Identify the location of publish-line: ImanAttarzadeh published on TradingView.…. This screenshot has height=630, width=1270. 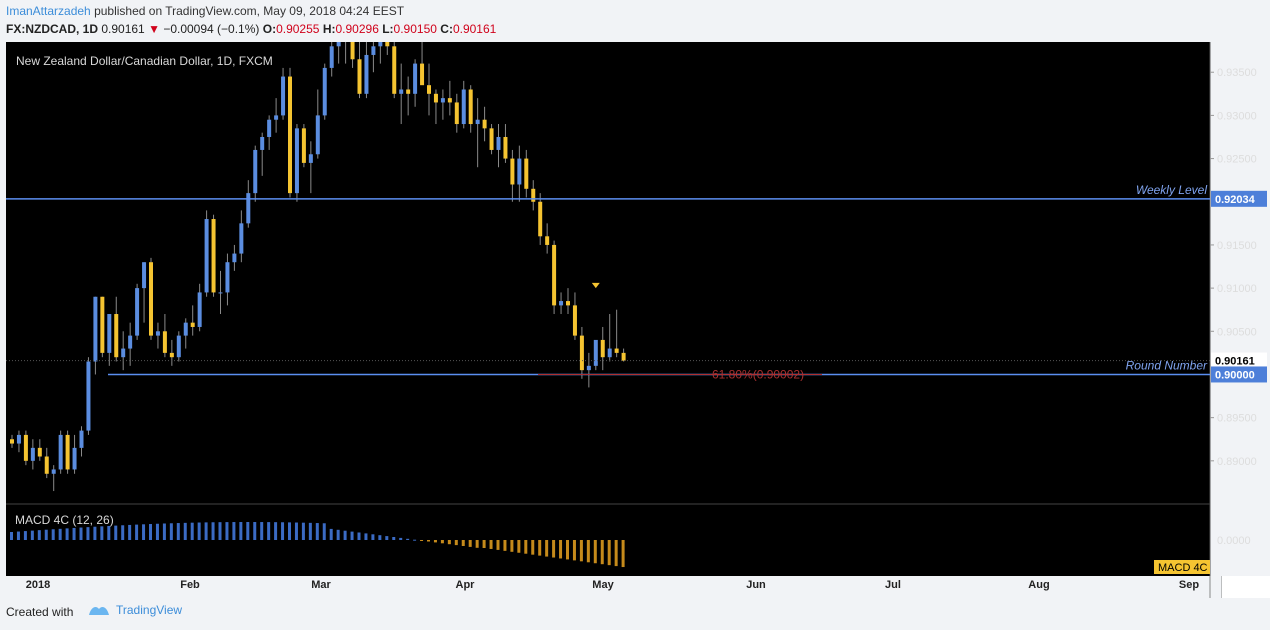
(205, 11).